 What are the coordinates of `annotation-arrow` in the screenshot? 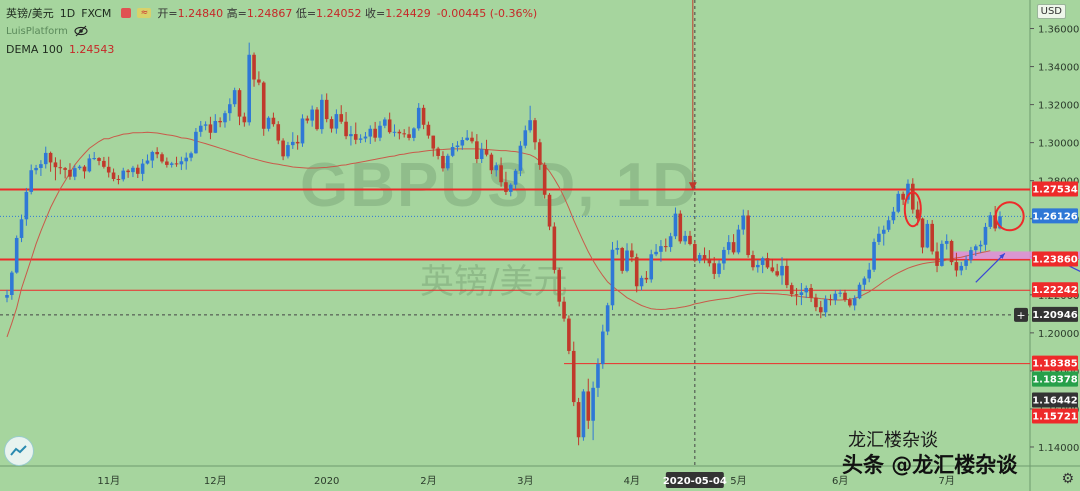 It's located at (990, 267).